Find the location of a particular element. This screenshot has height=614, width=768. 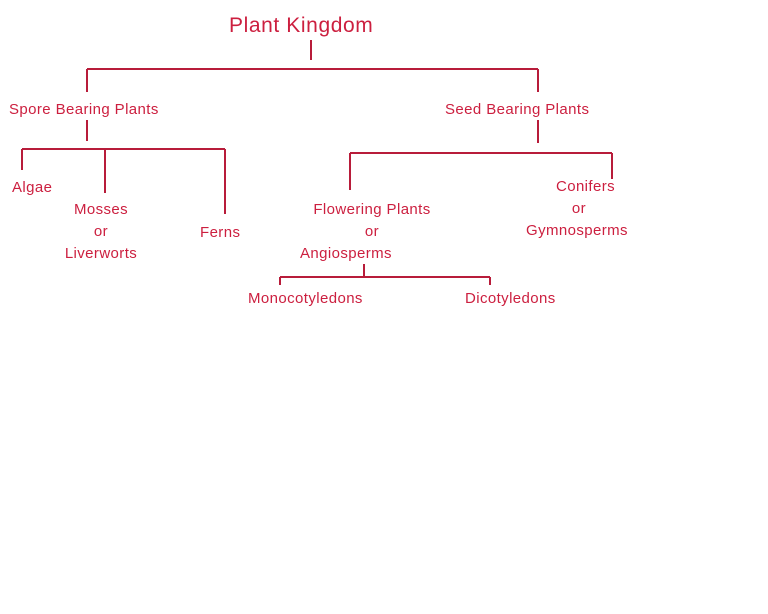

node-conifers-gymnosperms: Conifers or Gymnosperms is located at coordinates (578, 209).